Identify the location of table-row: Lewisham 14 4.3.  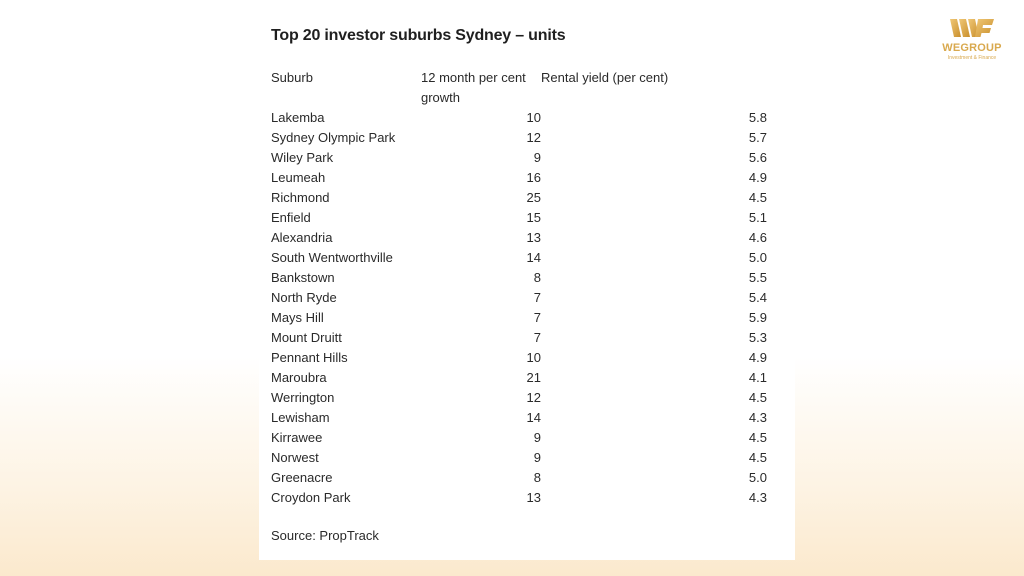
(521, 418).